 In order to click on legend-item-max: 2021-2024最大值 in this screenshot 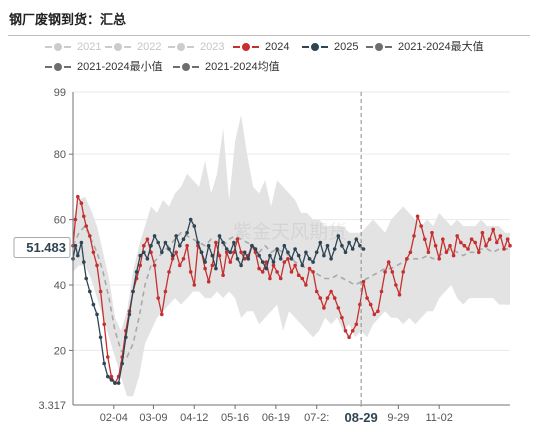, I will do `click(425, 47)`.